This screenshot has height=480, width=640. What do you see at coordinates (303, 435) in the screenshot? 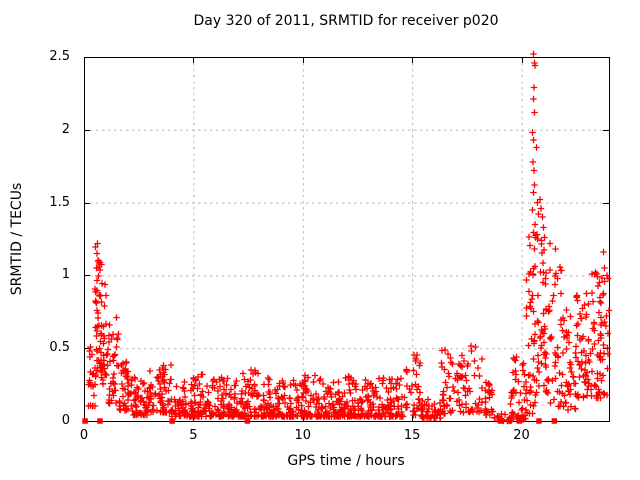
I see `x-tick-label: 10` at bounding box center [303, 435].